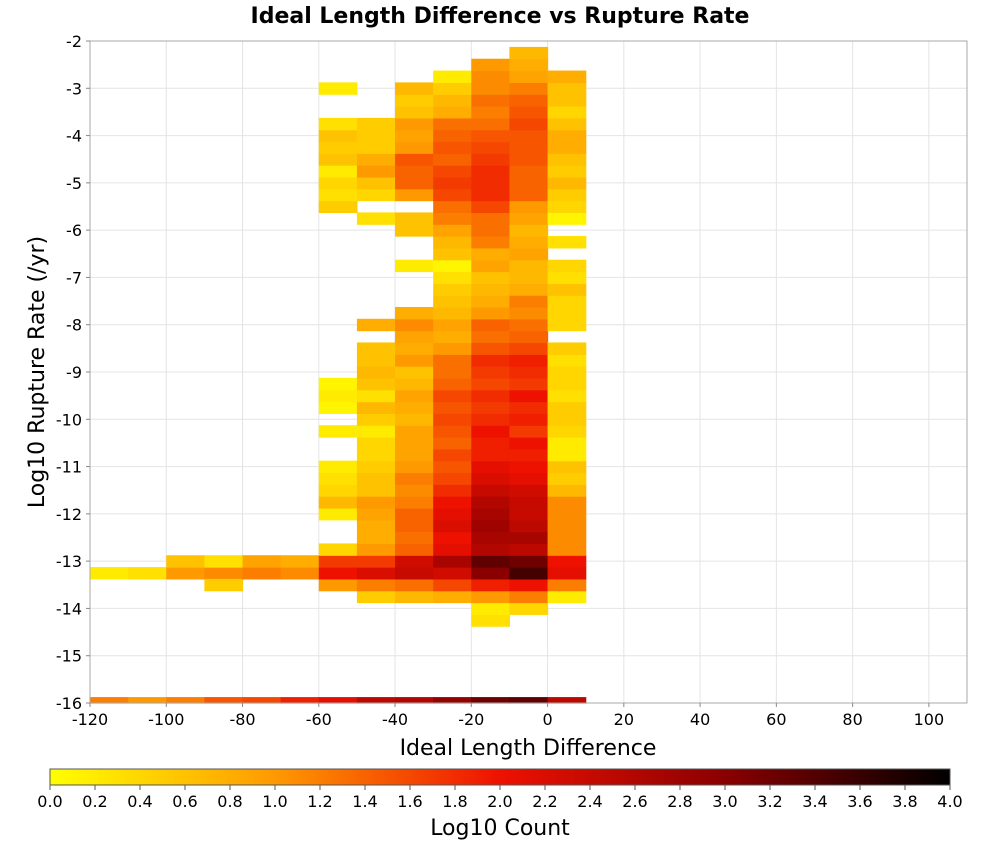  What do you see at coordinates (949, 801) in the screenshot?
I see `colorbar-tick-label: 4.0` at bounding box center [949, 801].